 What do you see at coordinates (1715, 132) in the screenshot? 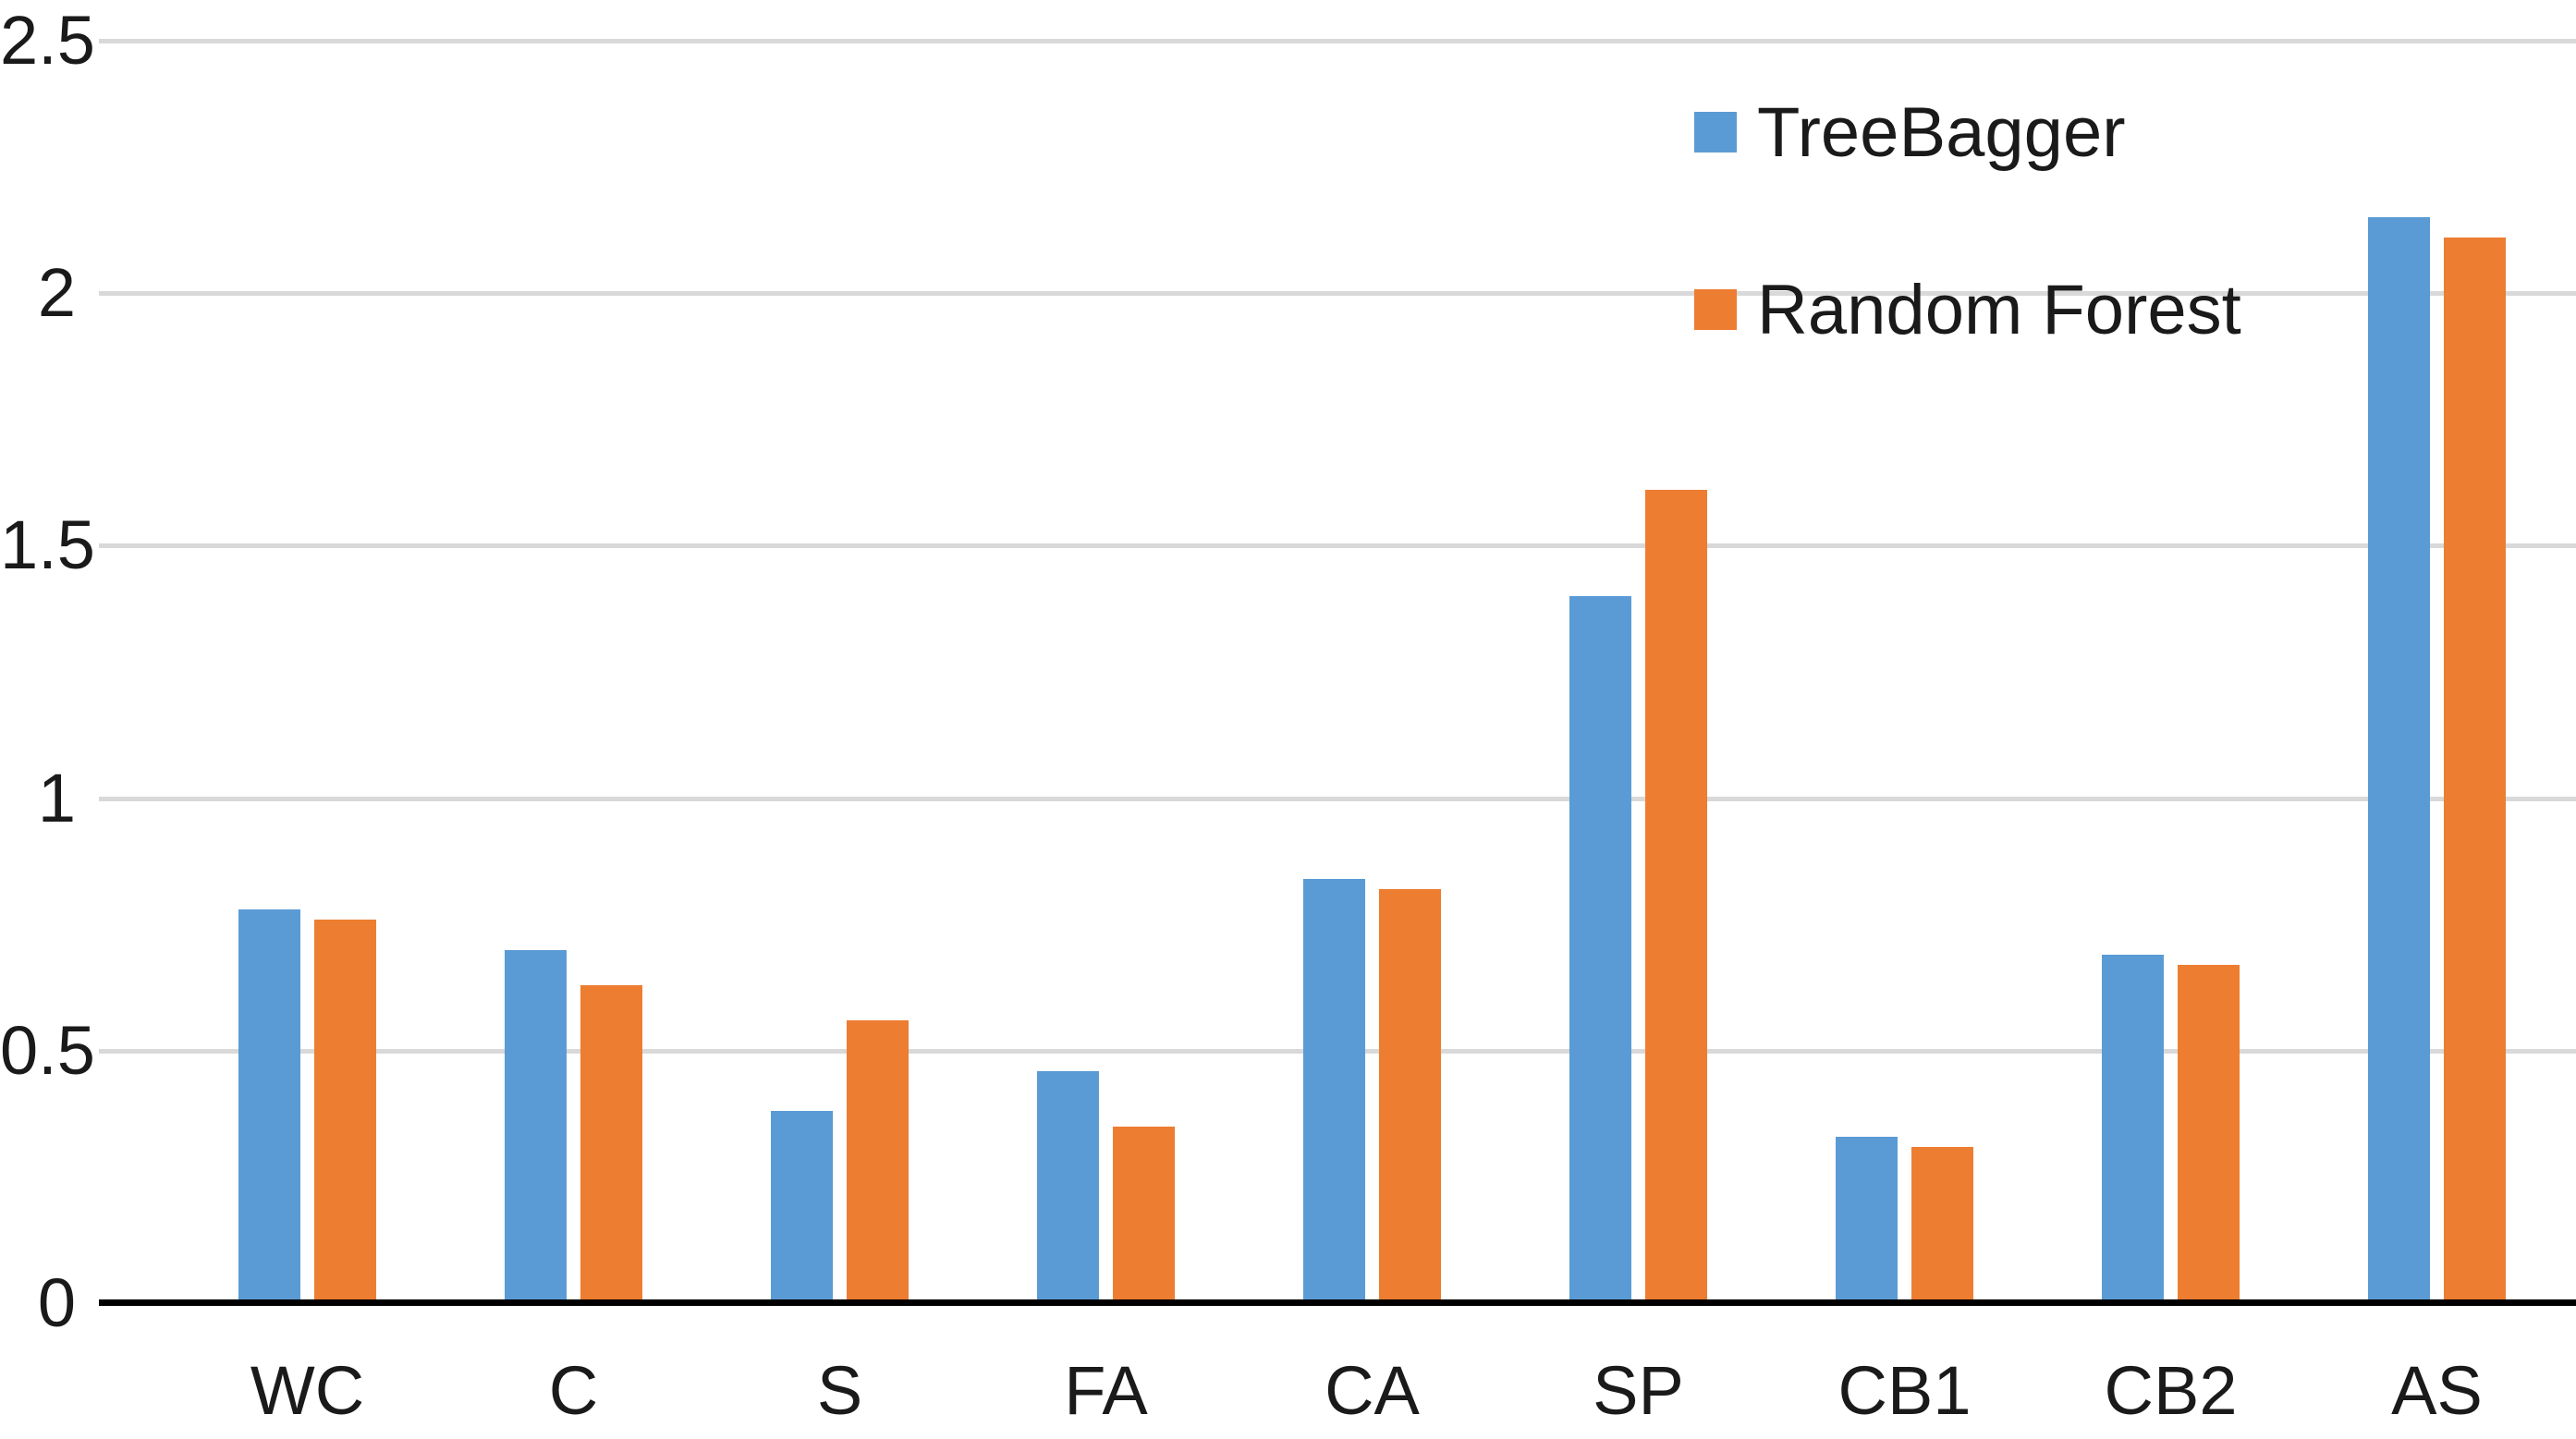
I see `treebagger-series-swatch-icon` at bounding box center [1715, 132].